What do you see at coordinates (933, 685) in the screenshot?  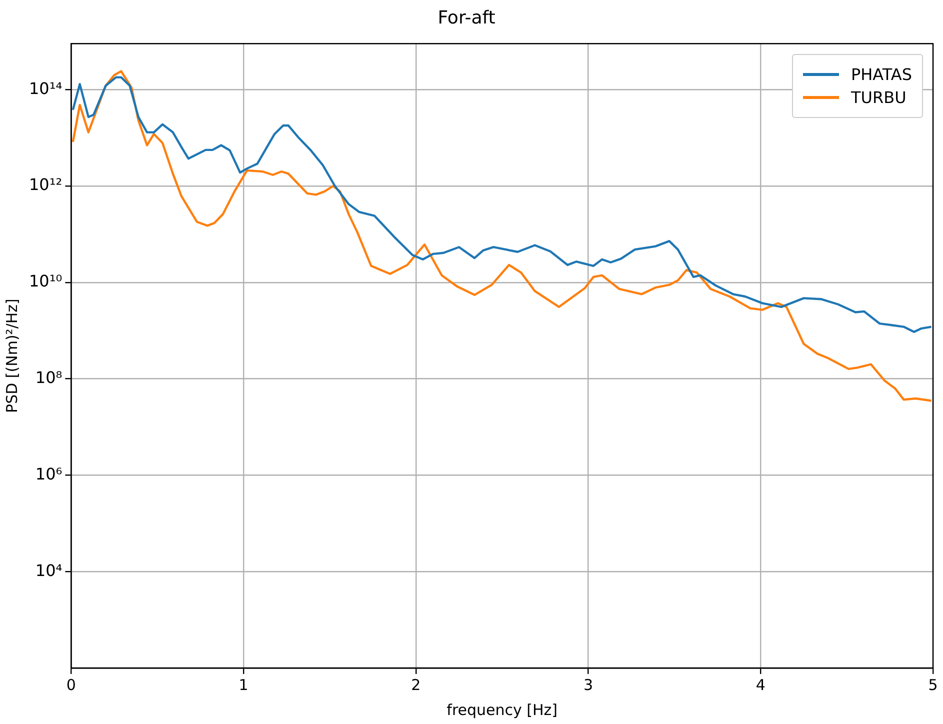 I see `x-tick-label: 5` at bounding box center [933, 685].